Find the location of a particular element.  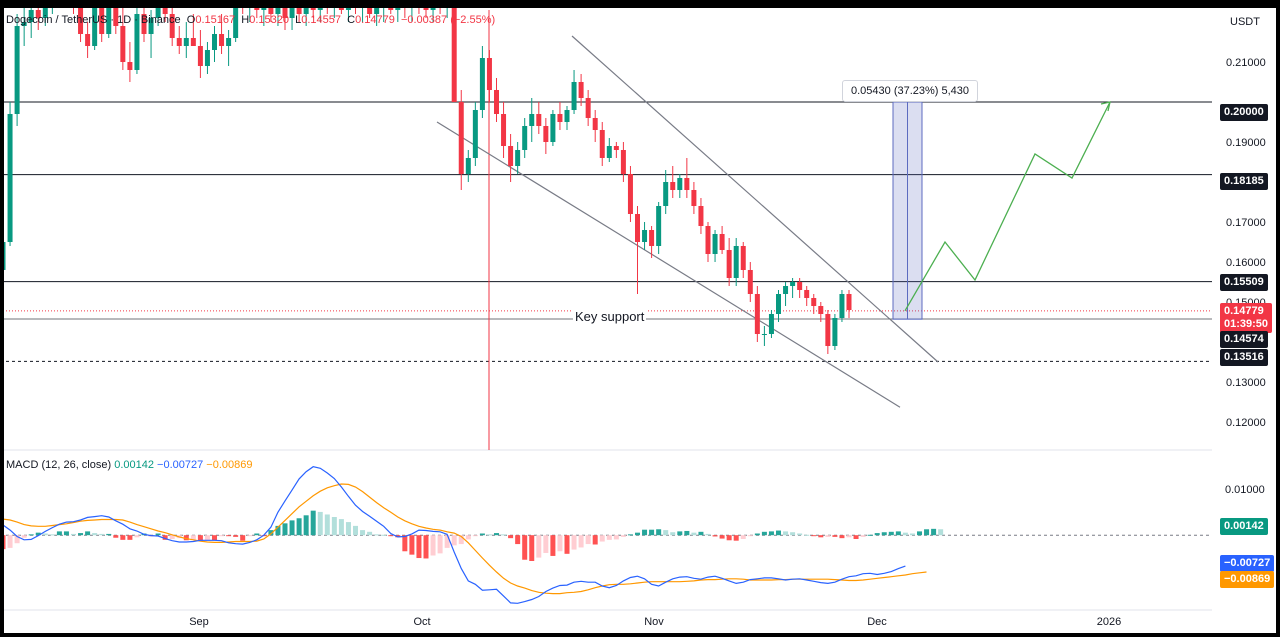

currency-label: USDT is located at coordinates (1245, 22).